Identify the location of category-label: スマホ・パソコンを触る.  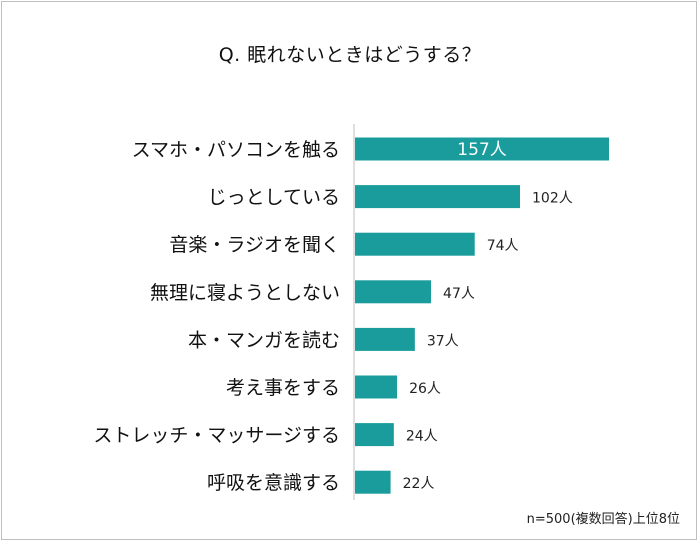
(236, 150).